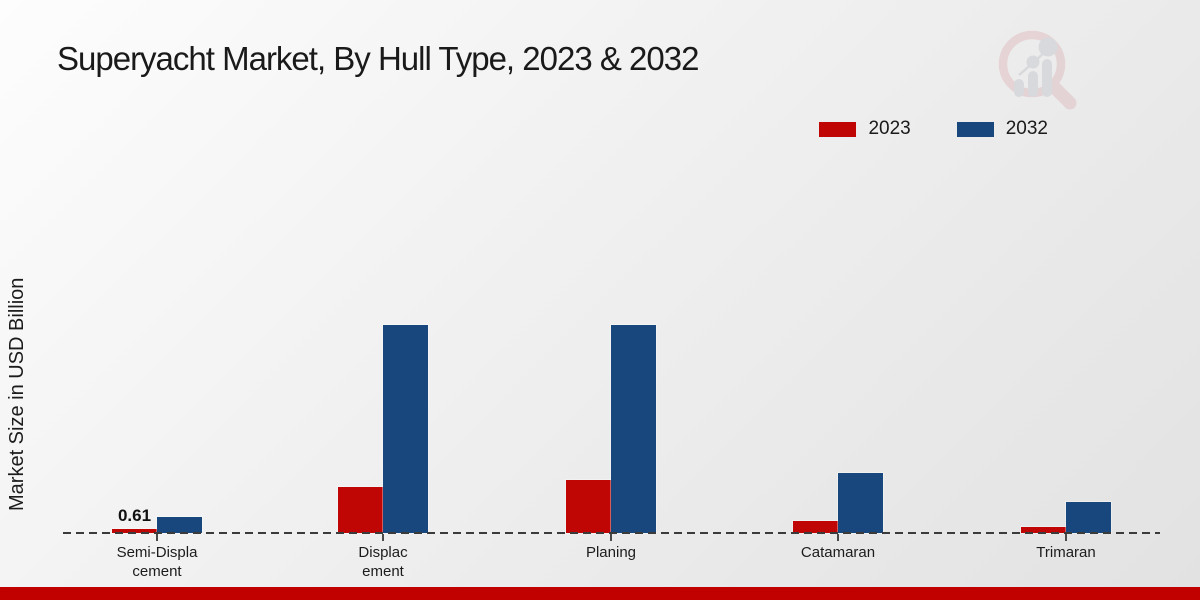  I want to click on x-axis-category-label-semi-displacement: Semi-Displa cement, so click(157, 562).